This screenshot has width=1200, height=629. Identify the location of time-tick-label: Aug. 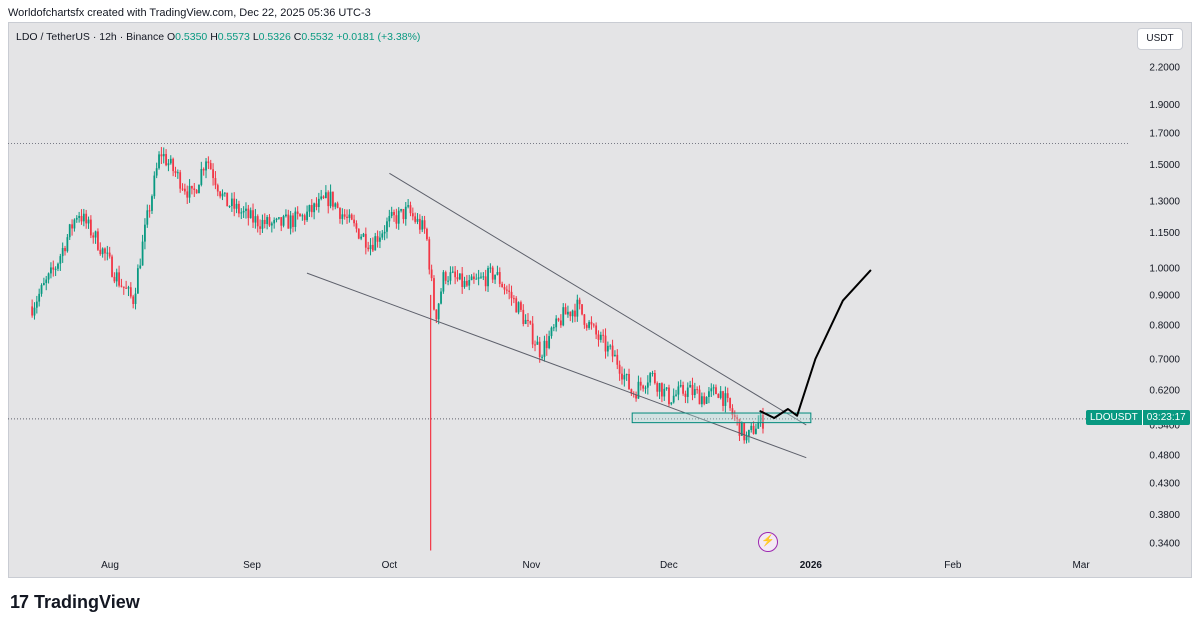
(110, 565).